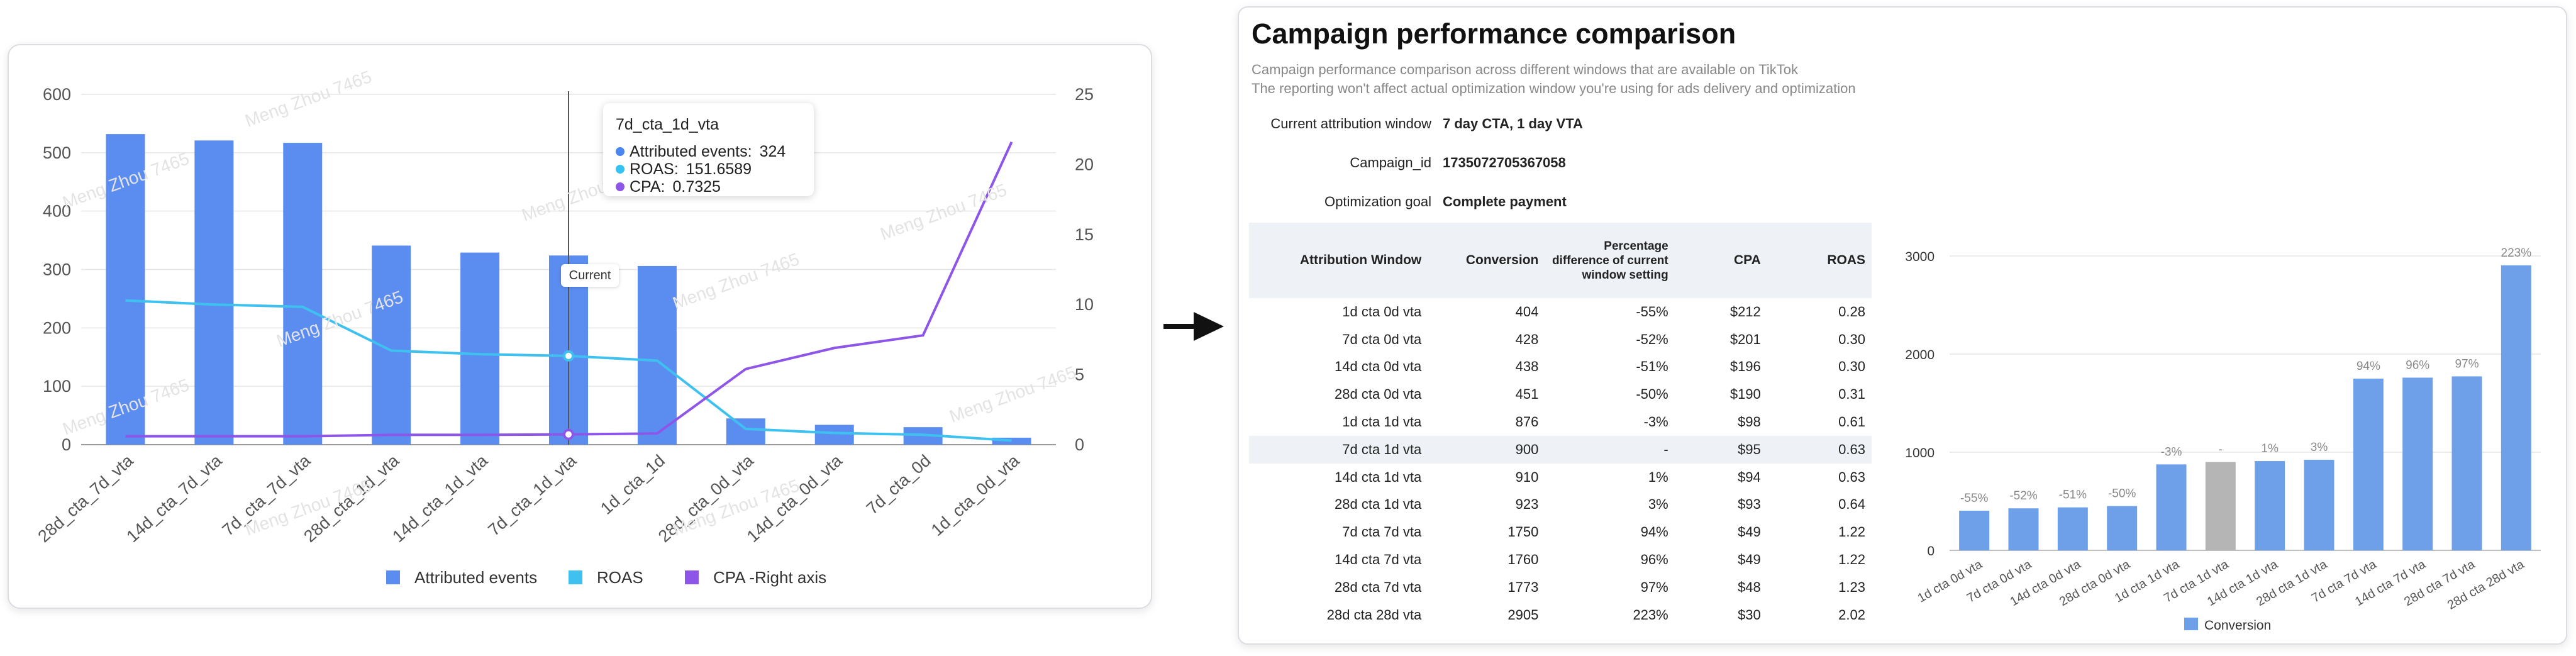  Describe the element at coordinates (1527, 504) in the screenshot. I see `table-cell: 923` at that location.